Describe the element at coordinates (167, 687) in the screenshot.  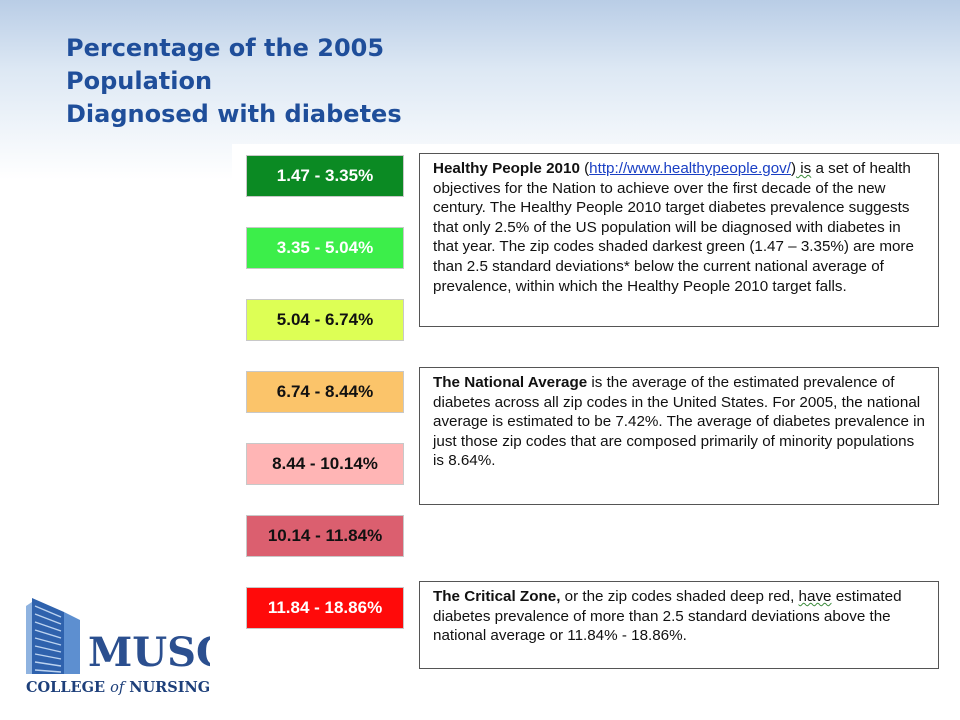
I see `logo-subtitle-nursing: NURSING` at that location.